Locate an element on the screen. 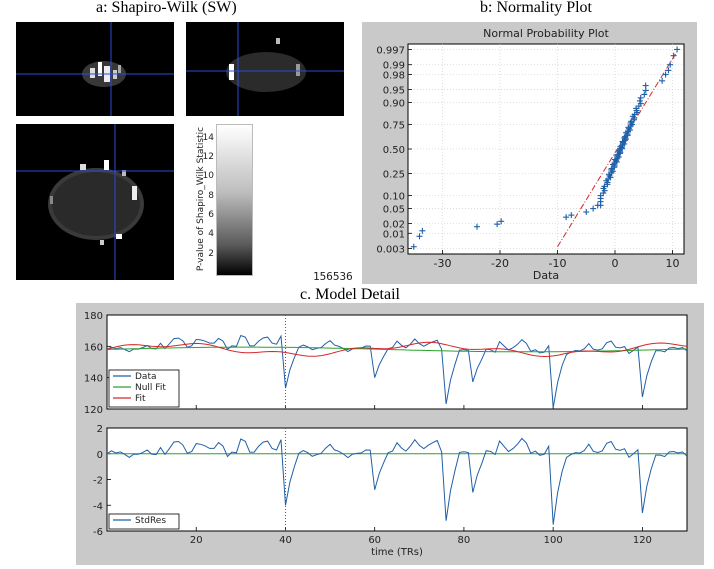 The width and height of the screenshot is (714, 569). x-tick-label: -30 is located at coordinates (443, 263).